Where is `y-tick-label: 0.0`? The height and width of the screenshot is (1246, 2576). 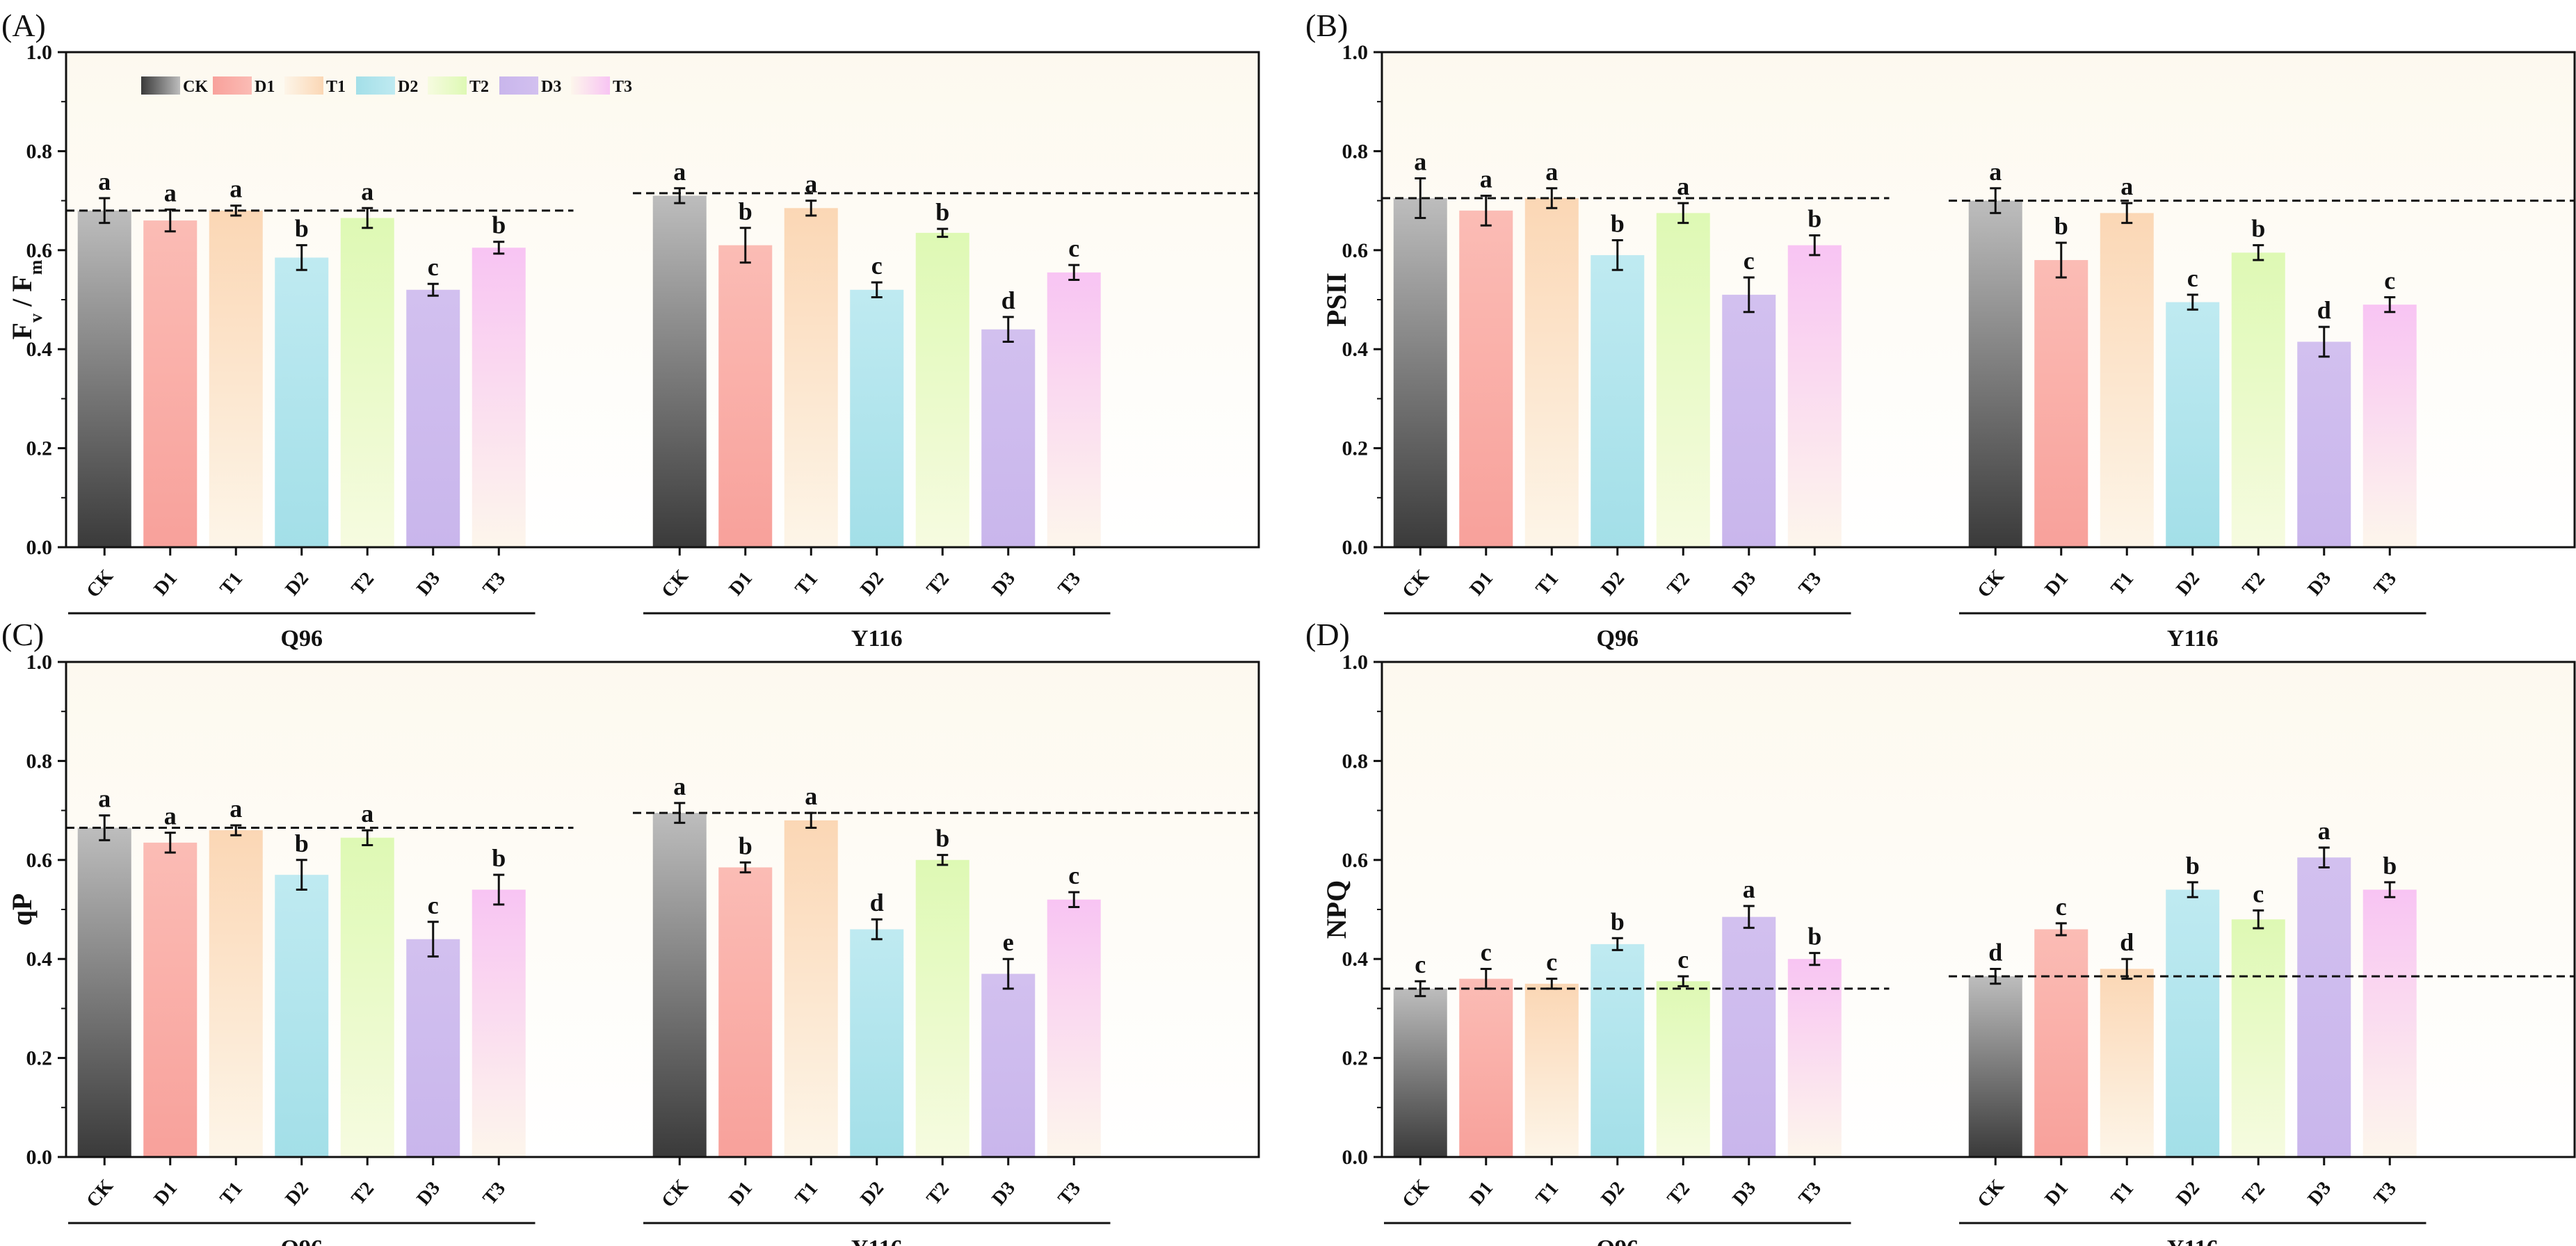
y-tick-label: 0.0 is located at coordinates (39, 1157).